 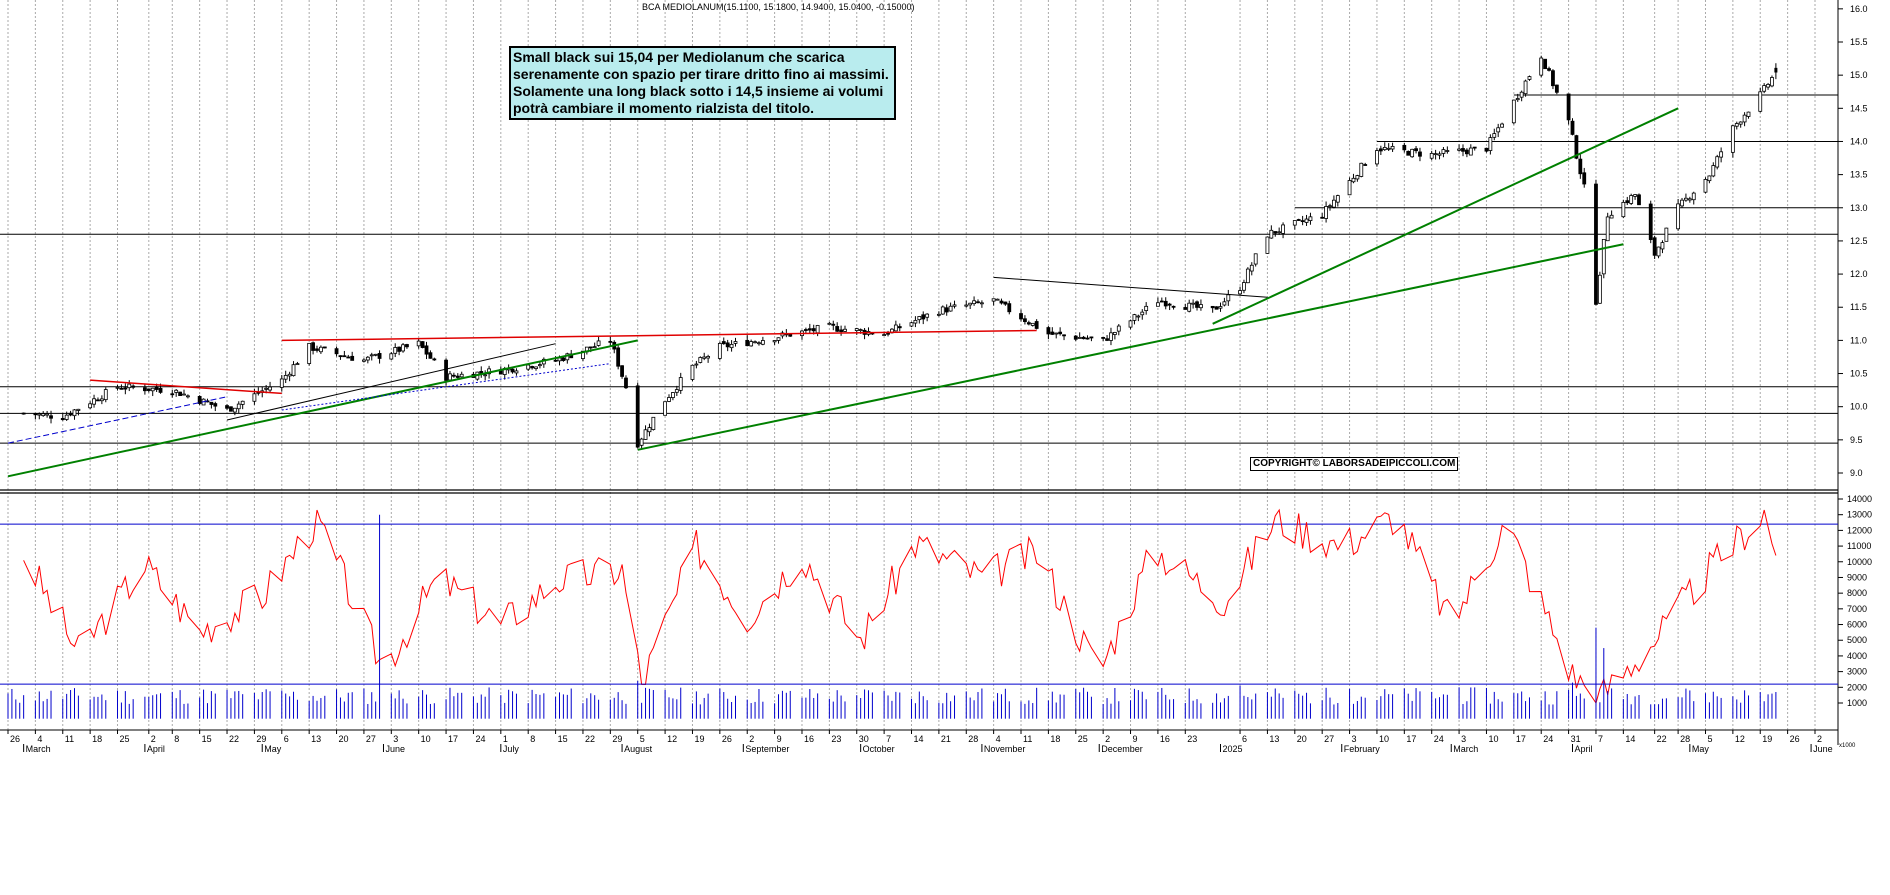 What do you see at coordinates (505, 739) in the screenshot?
I see `date-tick-label: 1` at bounding box center [505, 739].